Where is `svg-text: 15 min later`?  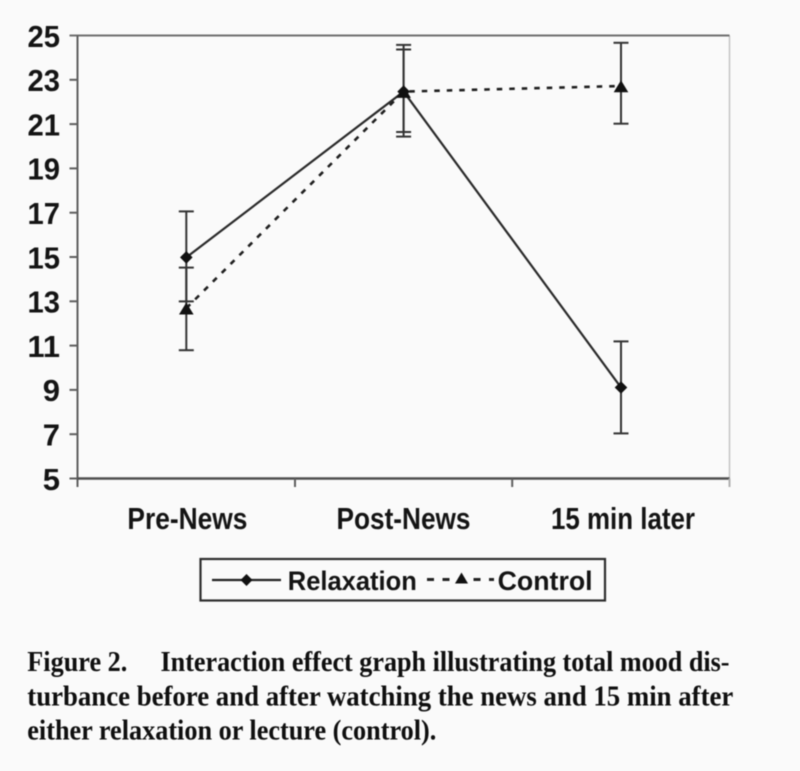 svg-text: 15 min later is located at coordinates (623, 518).